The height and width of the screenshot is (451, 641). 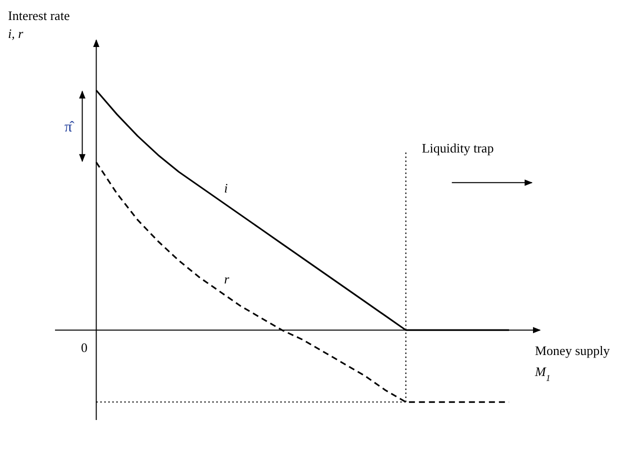 I want to click on y-axis-title: Interest rate i, r, so click(x=39, y=24).